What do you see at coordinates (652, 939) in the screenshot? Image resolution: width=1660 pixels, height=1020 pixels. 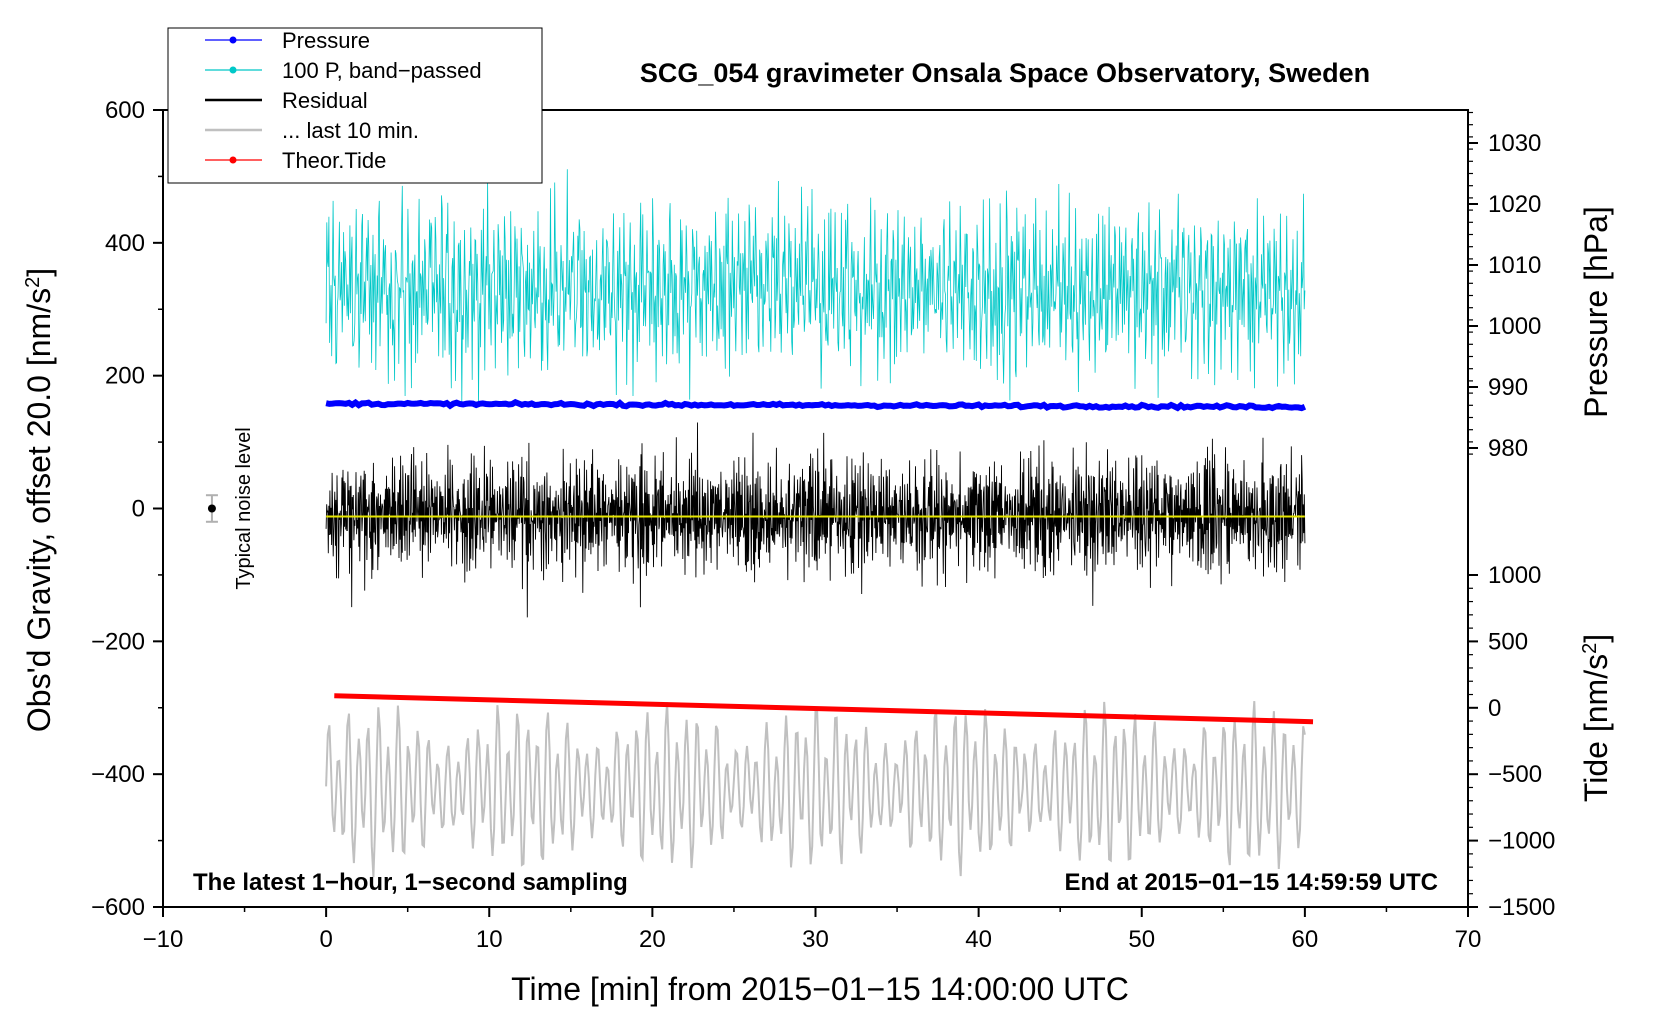 I see `x-tick-label: 20` at bounding box center [652, 939].